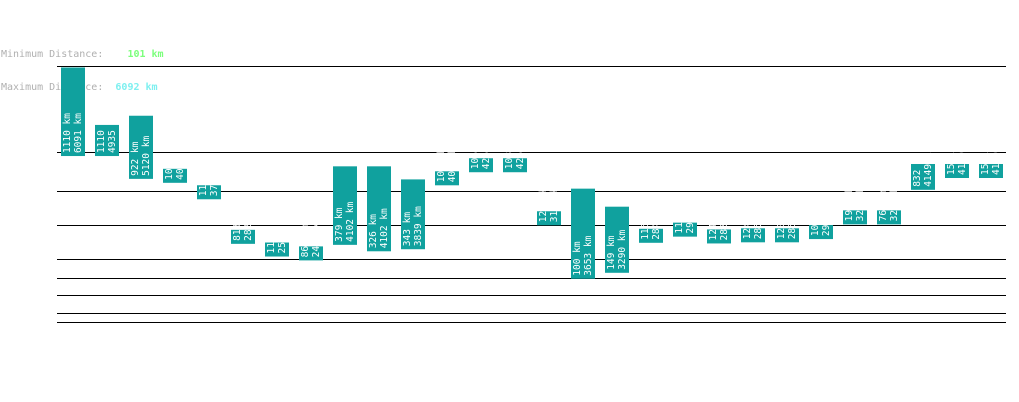 This screenshot has width=1019, height=402. What do you see at coordinates (577, 258) in the screenshot?
I see `bar-min-label: 100 km` at bounding box center [577, 258].